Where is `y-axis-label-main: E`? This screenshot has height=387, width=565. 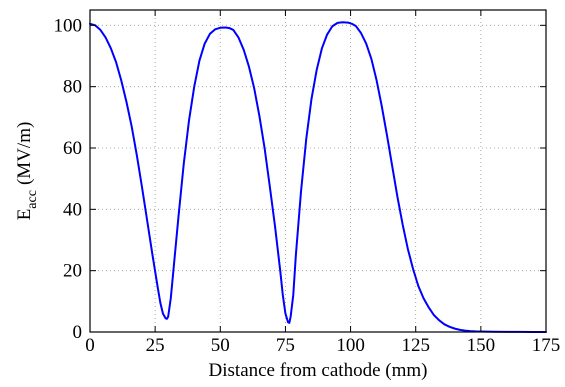 y-axis-label-main: E is located at coordinates (24, 215).